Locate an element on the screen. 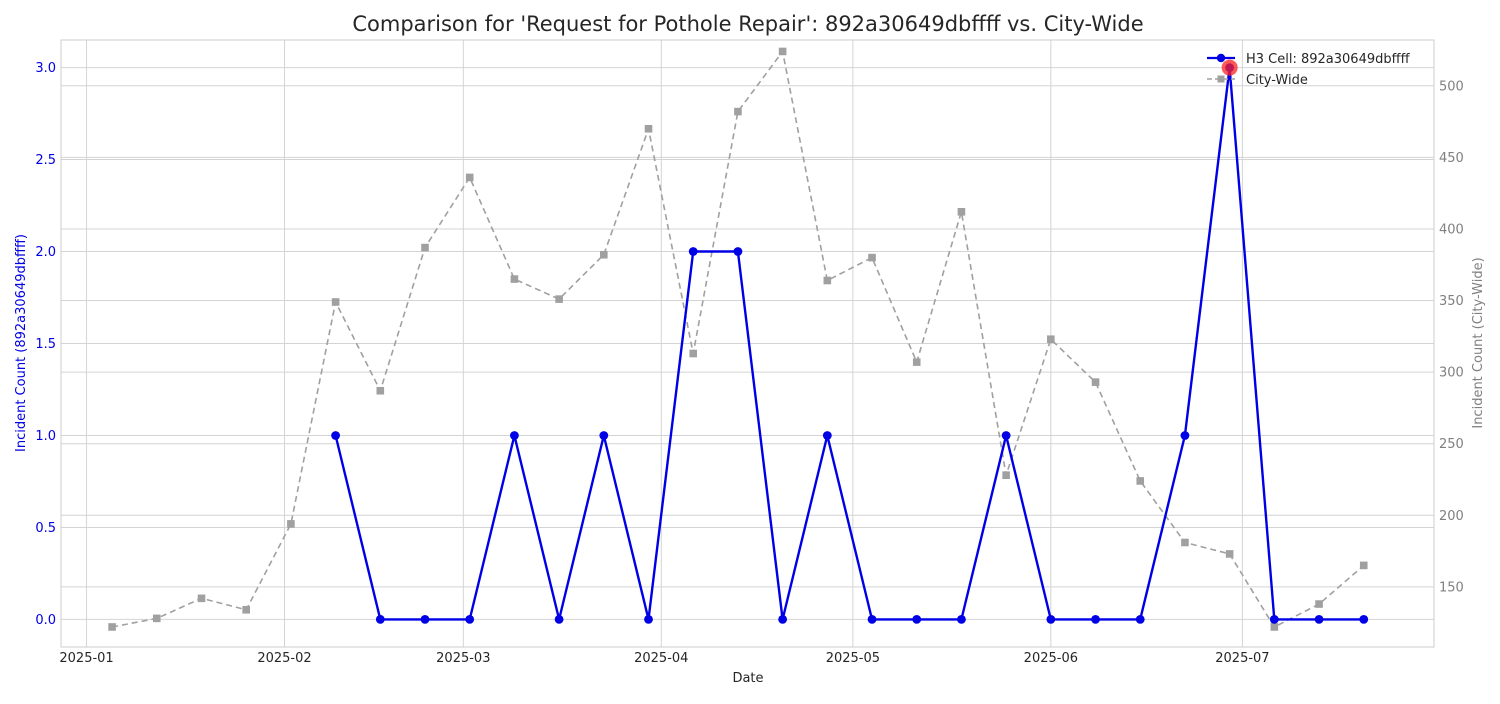 The height and width of the screenshot is (704, 1500). peak-highlight is located at coordinates (1229, 67).